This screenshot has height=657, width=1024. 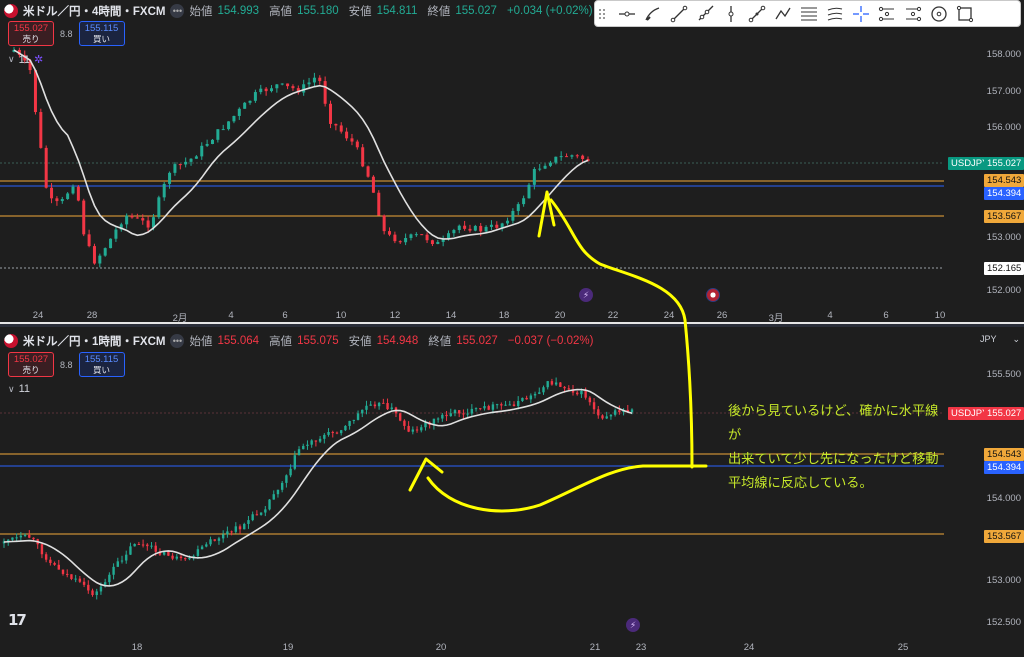 What do you see at coordinates (595, 647) in the screenshot?
I see `date-label: 21` at bounding box center [595, 647].